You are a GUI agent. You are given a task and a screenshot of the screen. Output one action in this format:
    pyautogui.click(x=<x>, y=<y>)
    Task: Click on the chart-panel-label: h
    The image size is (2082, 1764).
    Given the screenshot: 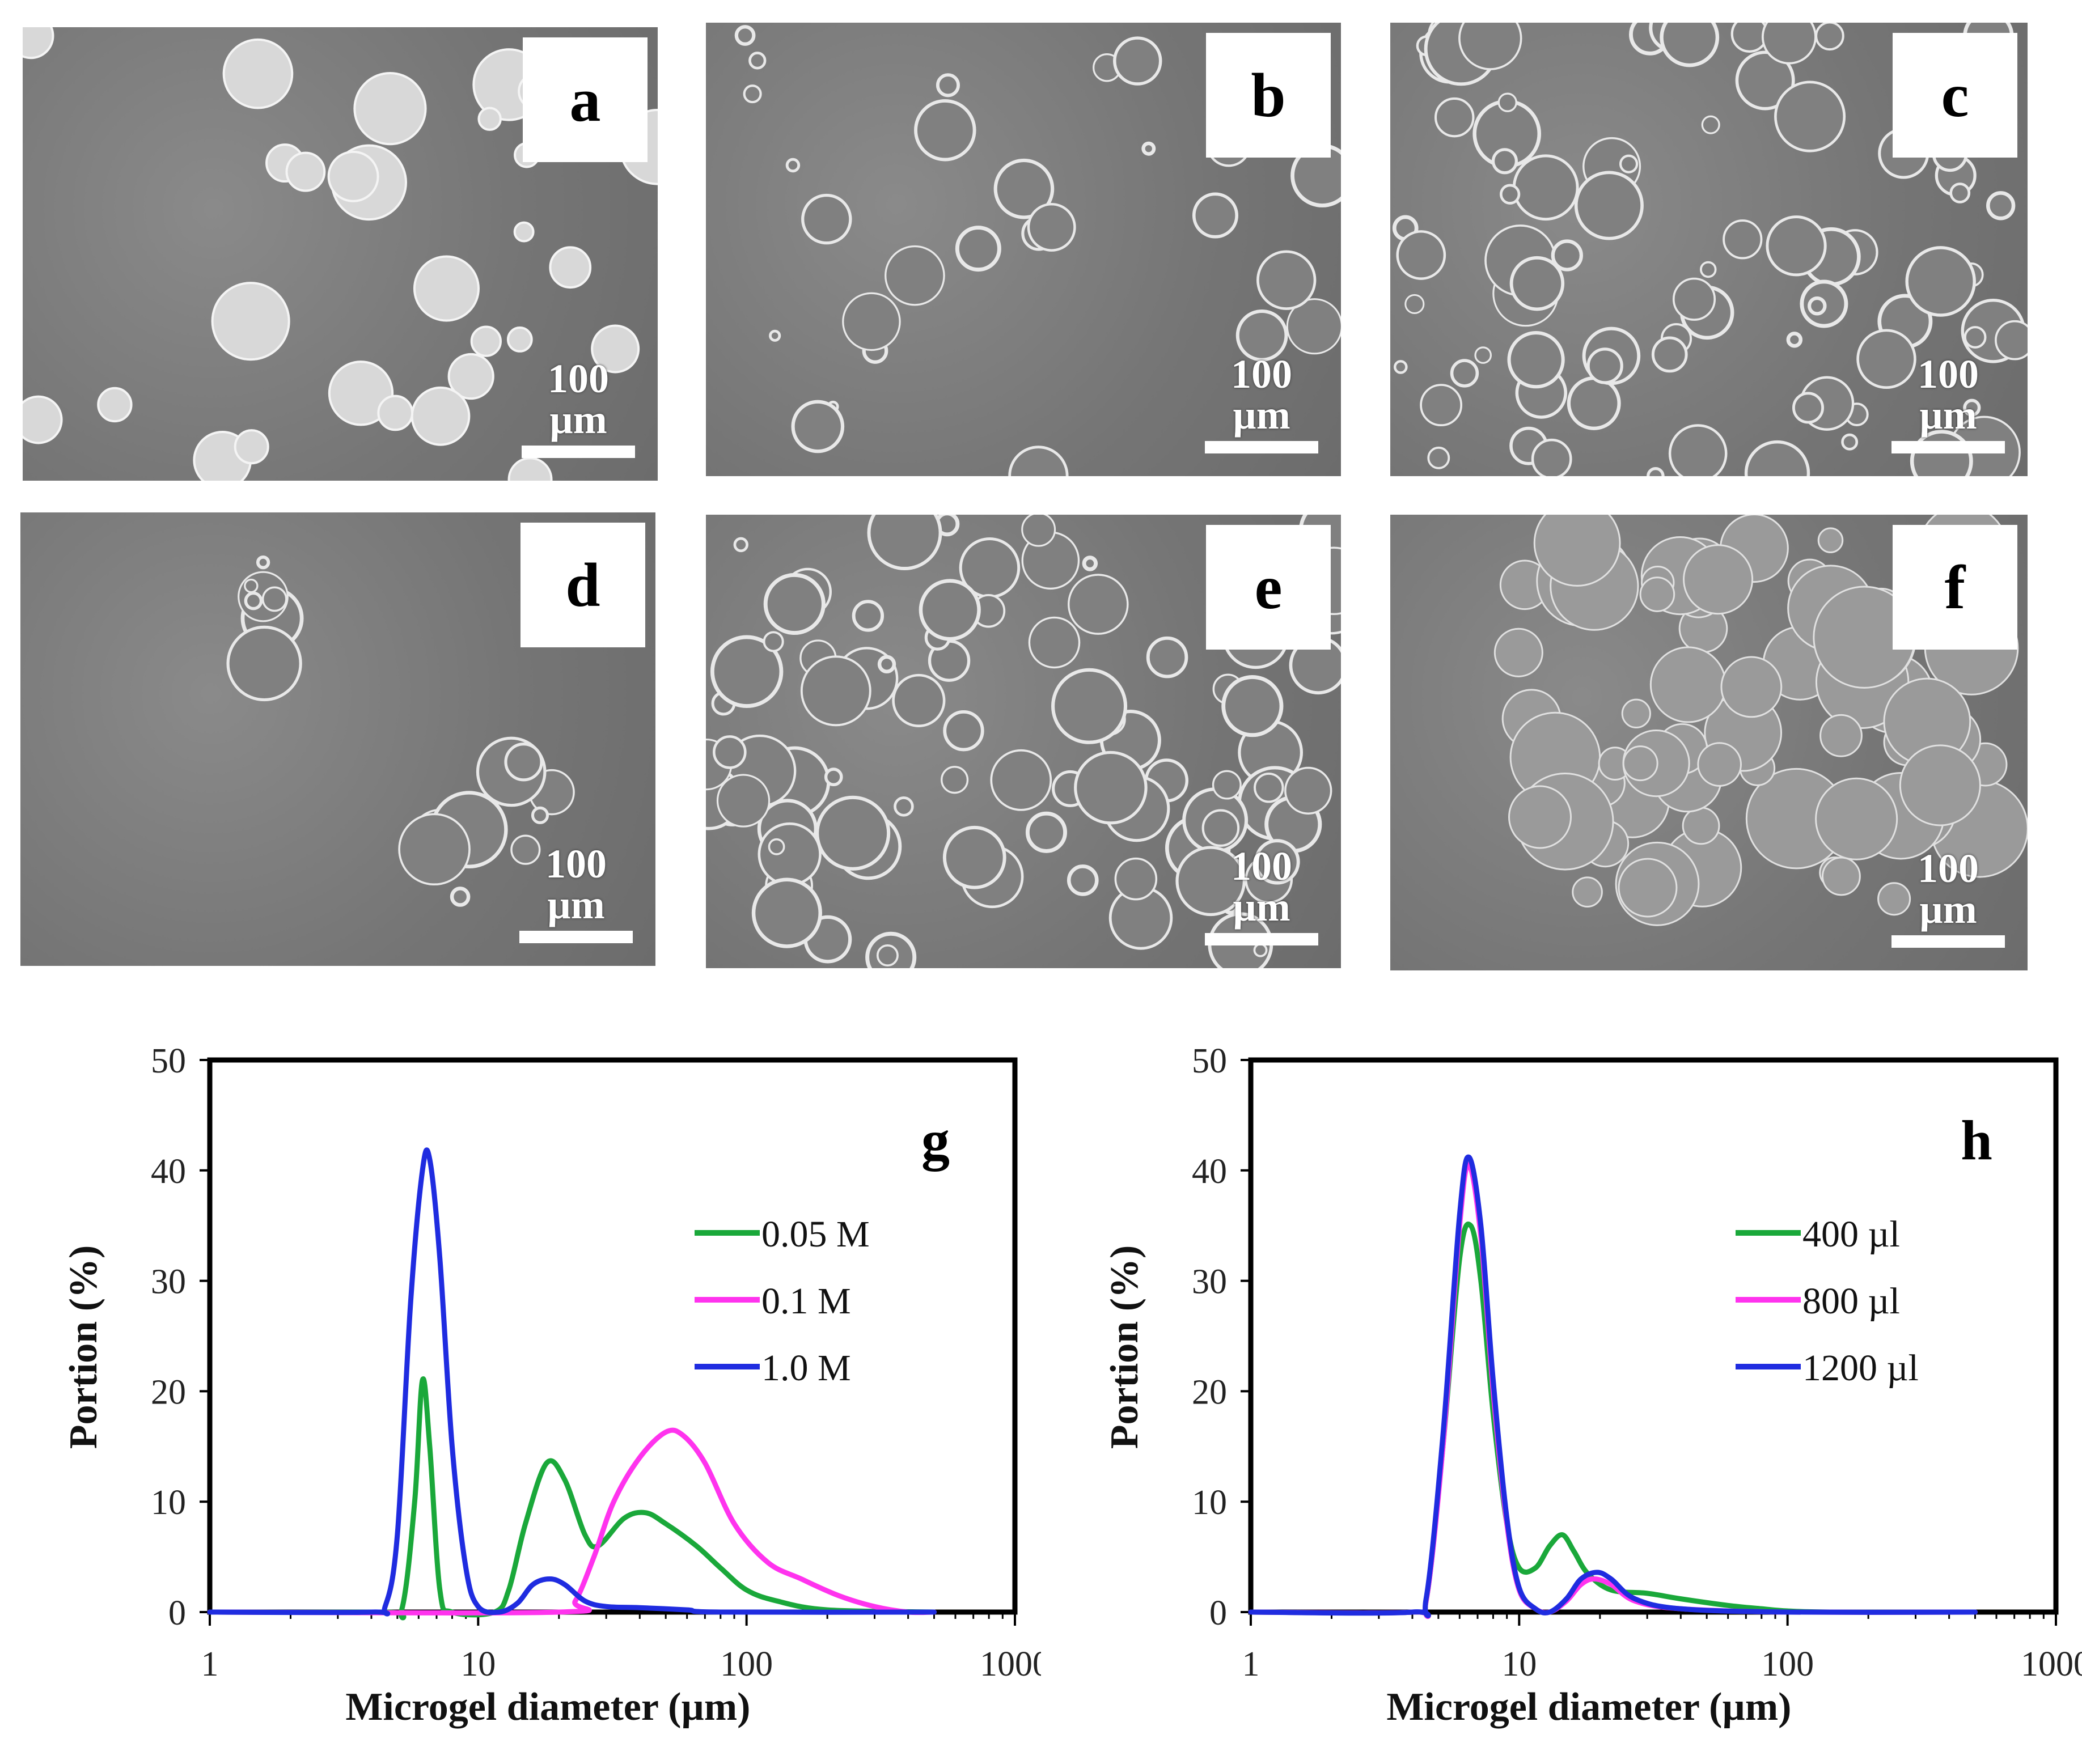 What is the action you would take?
    pyautogui.click(x=1976, y=1140)
    